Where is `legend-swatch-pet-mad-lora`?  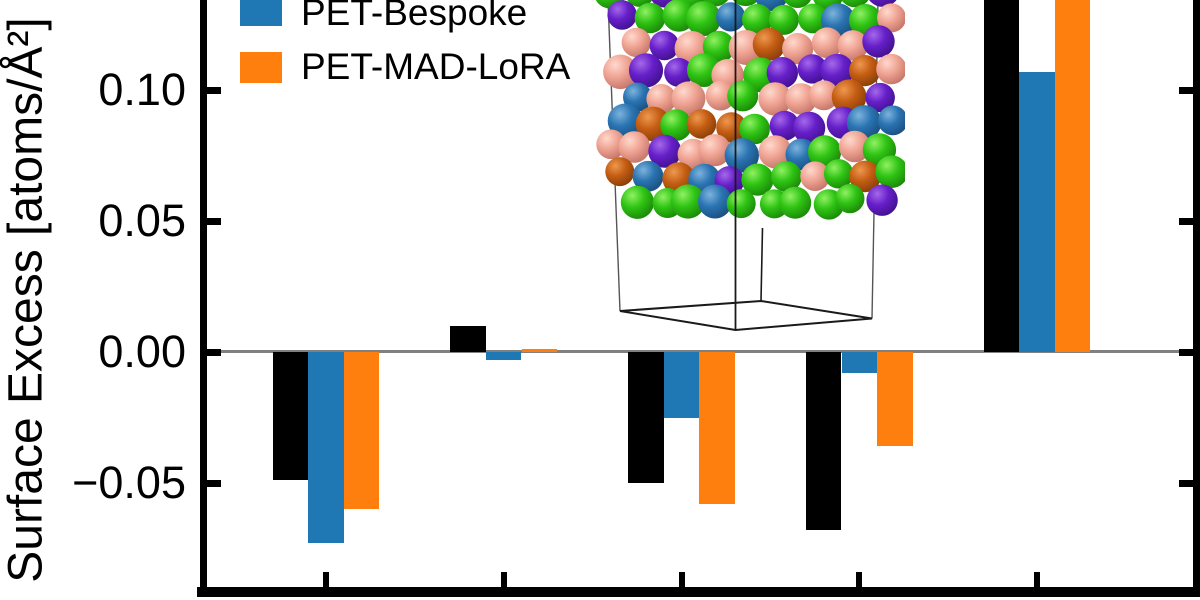
legend-swatch-pet-mad-lora is located at coordinates (261, 67).